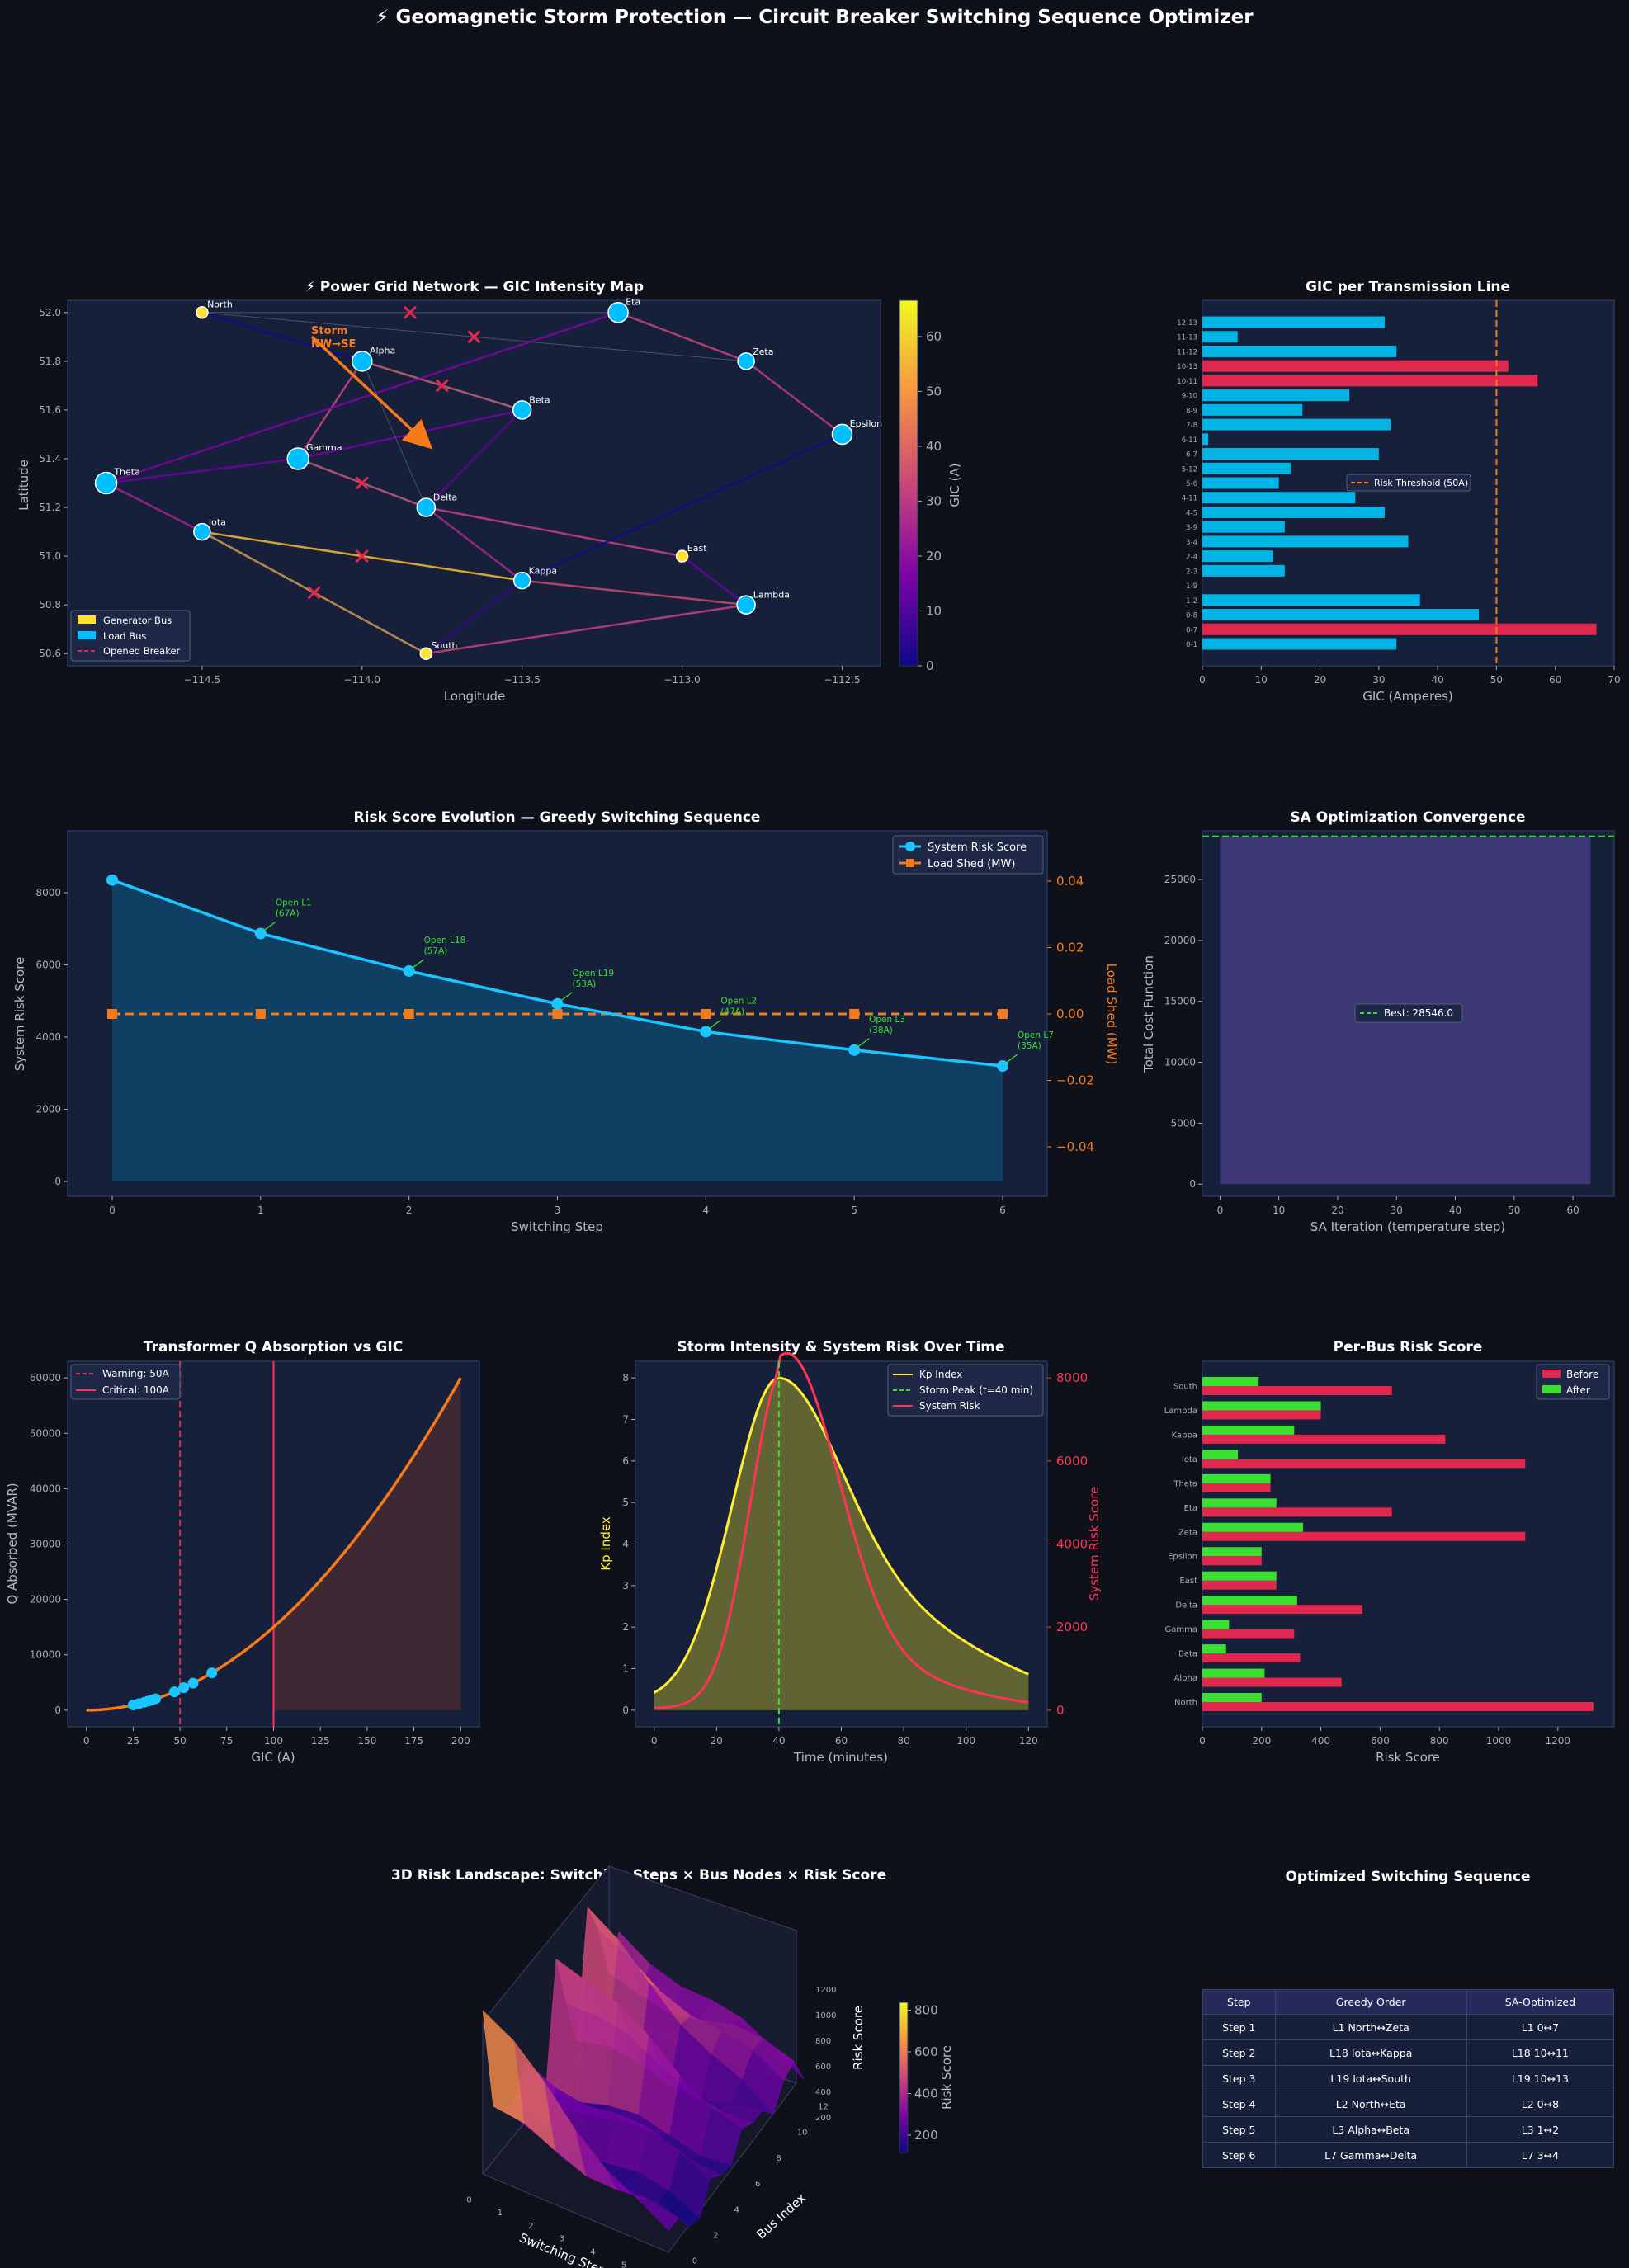 This screenshot has width=1629, height=2268. I want to click on before-bar-beta, so click(1251, 1658).